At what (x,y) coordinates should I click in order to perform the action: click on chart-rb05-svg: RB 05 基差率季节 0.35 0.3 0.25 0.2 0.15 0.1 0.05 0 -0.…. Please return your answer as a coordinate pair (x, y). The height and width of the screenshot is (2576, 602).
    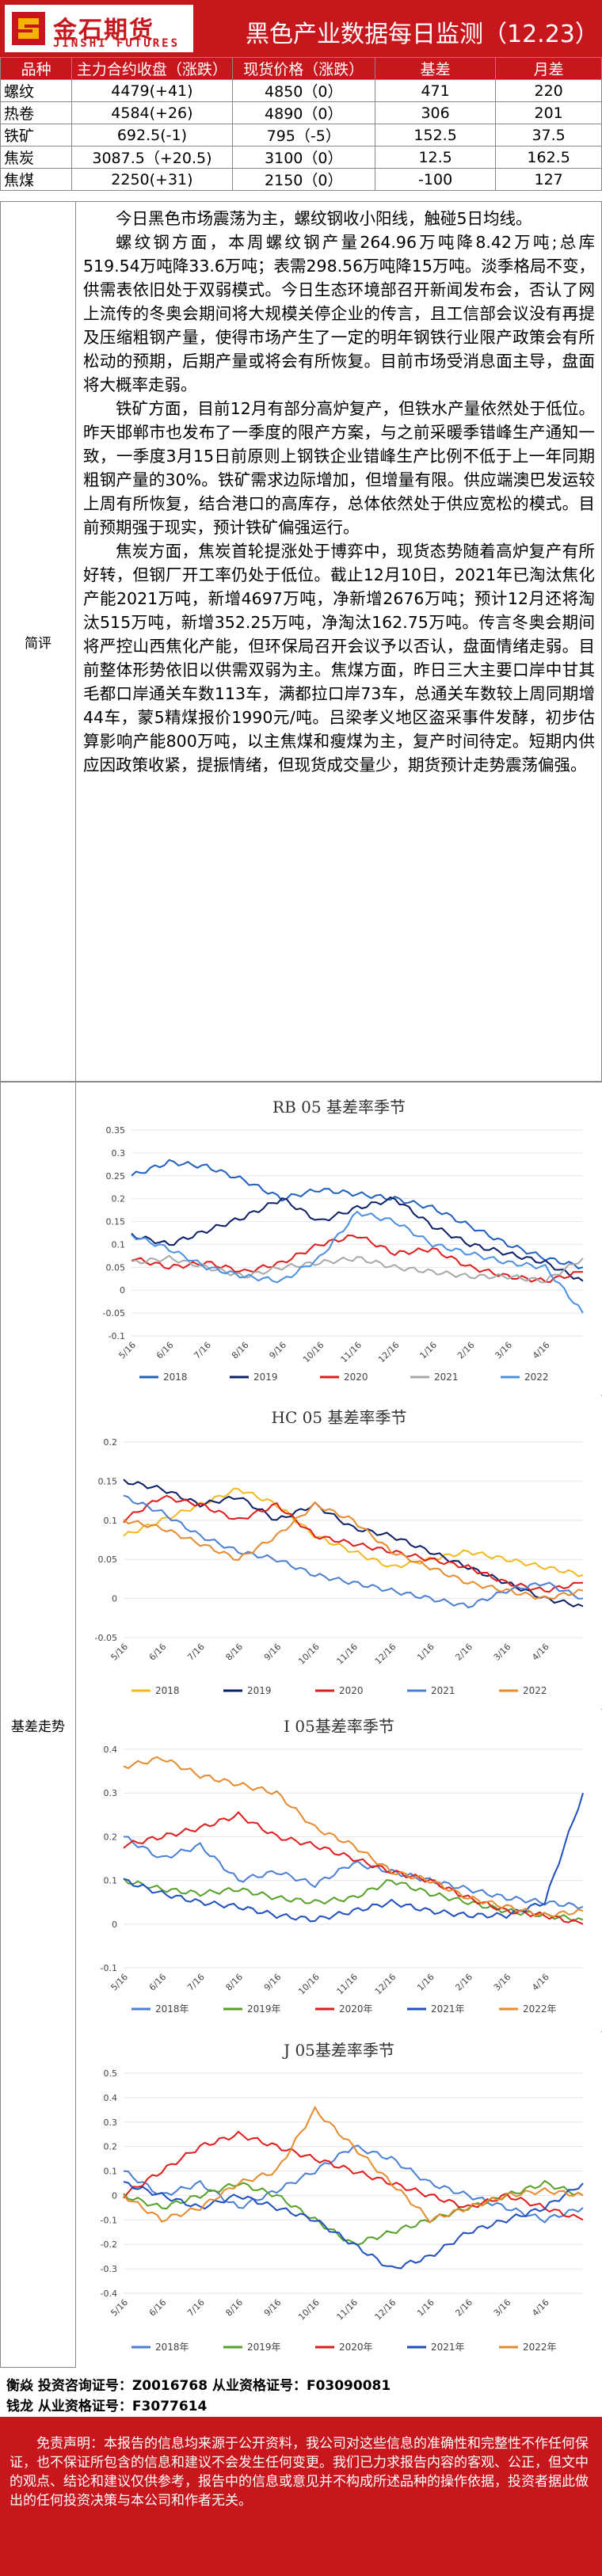
    Looking at the image, I should click on (339, 1239).